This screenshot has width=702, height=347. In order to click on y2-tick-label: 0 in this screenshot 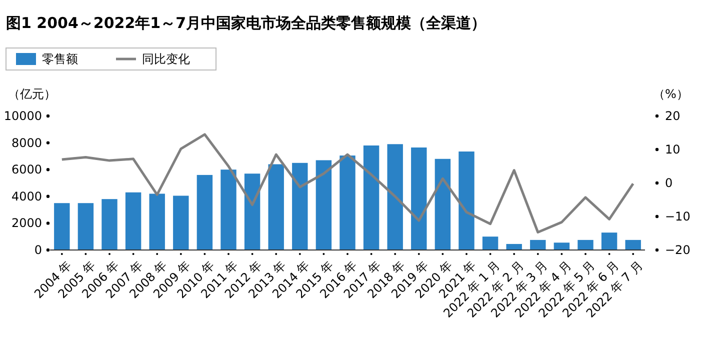, I will do `click(669, 183)`.